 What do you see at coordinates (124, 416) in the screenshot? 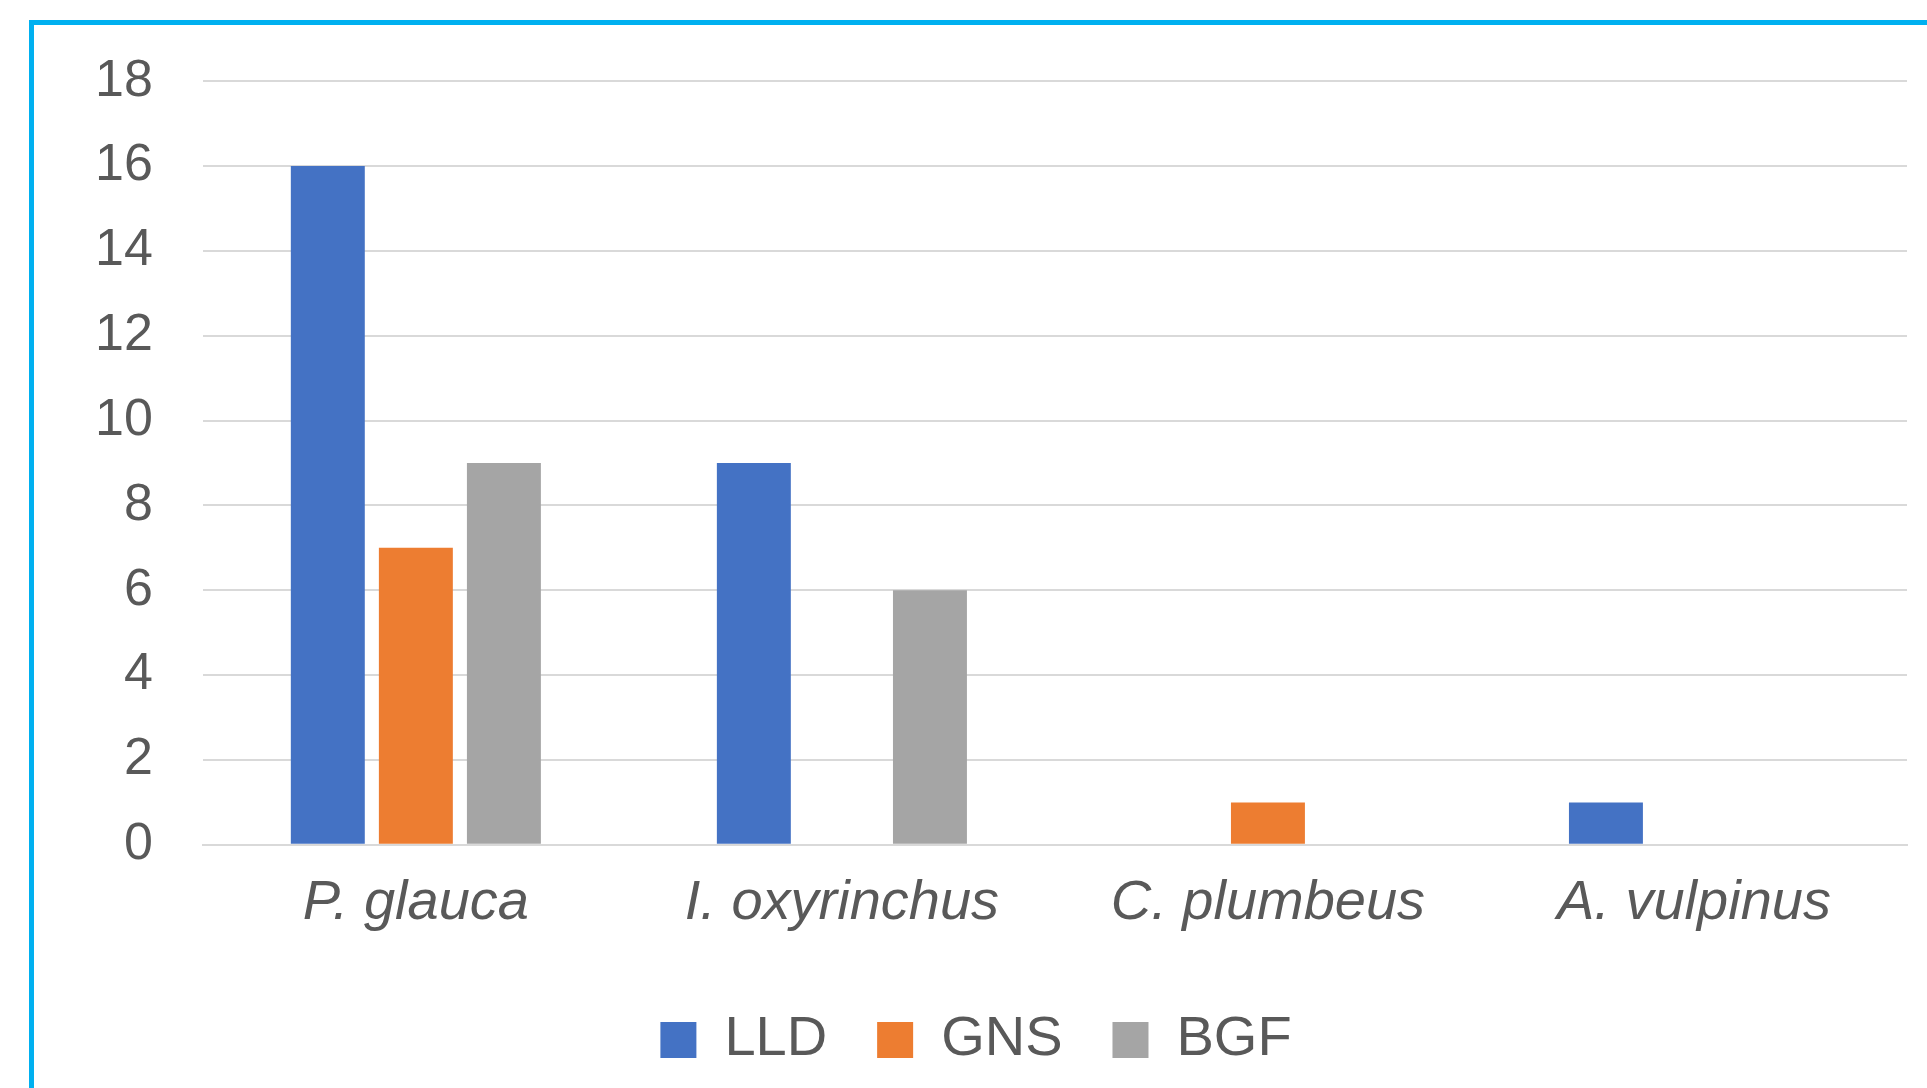
I see `y-tick-label: 10` at bounding box center [124, 416].